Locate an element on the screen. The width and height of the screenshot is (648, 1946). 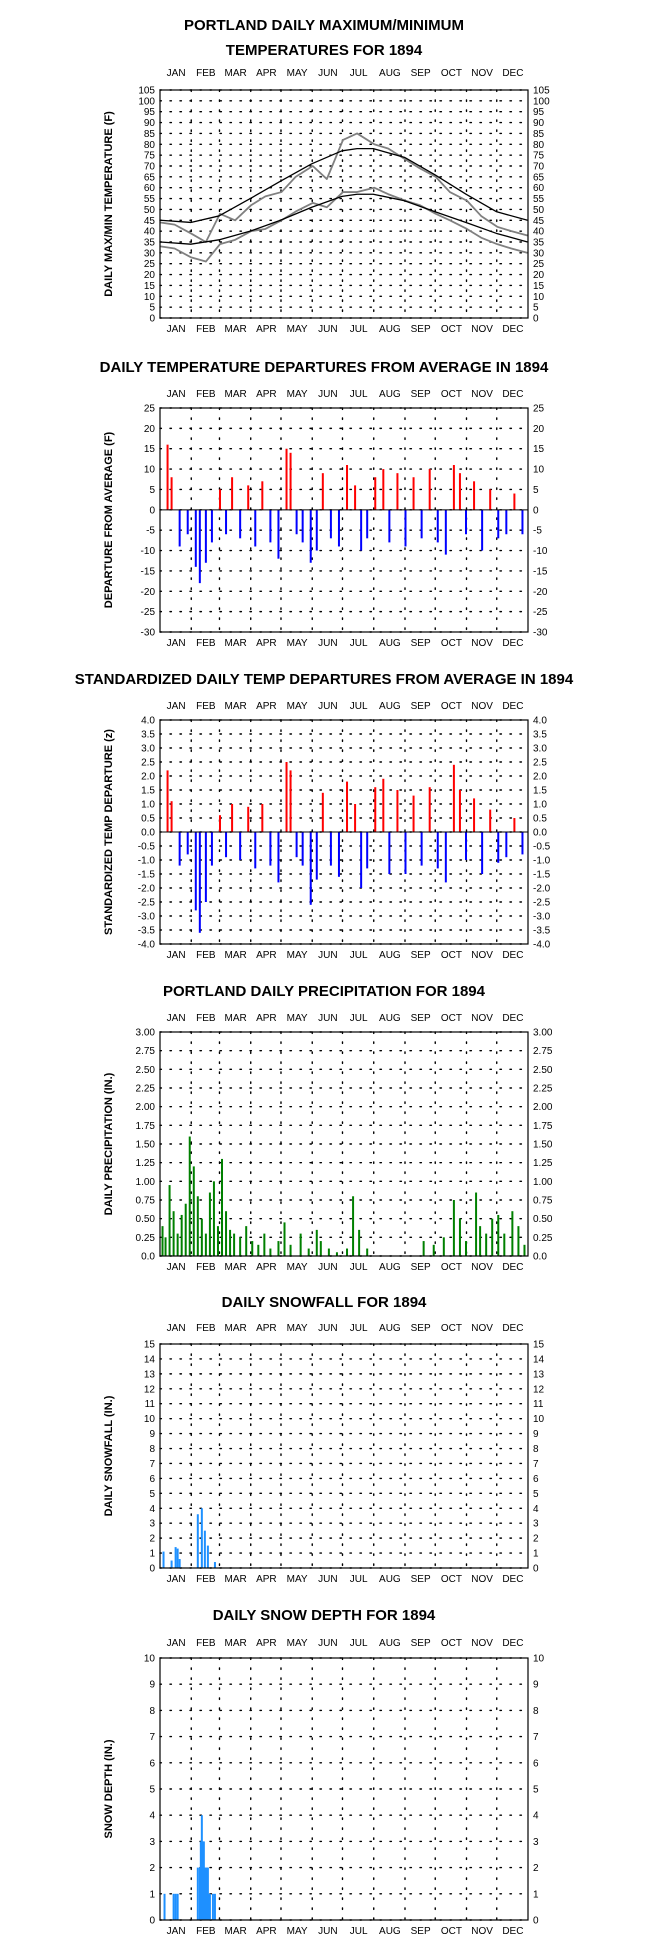
tick-label: 65 is located at coordinates (539, 177).